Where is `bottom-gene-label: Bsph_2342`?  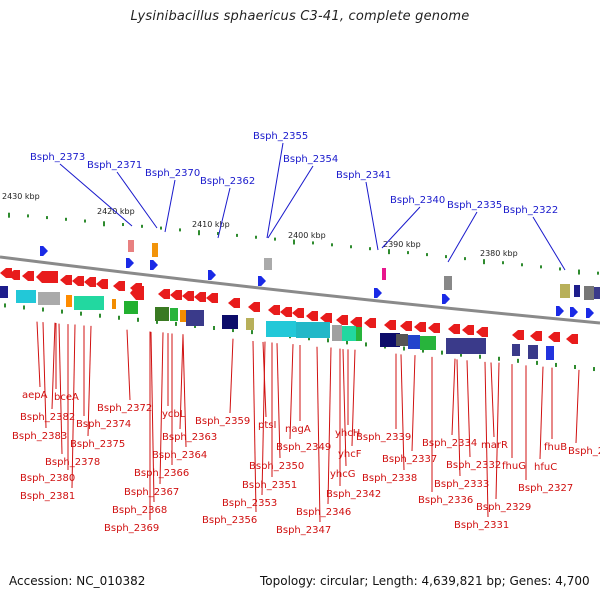
bottom-gene-label: Bsph_2342 is located at coordinates (353, 494).